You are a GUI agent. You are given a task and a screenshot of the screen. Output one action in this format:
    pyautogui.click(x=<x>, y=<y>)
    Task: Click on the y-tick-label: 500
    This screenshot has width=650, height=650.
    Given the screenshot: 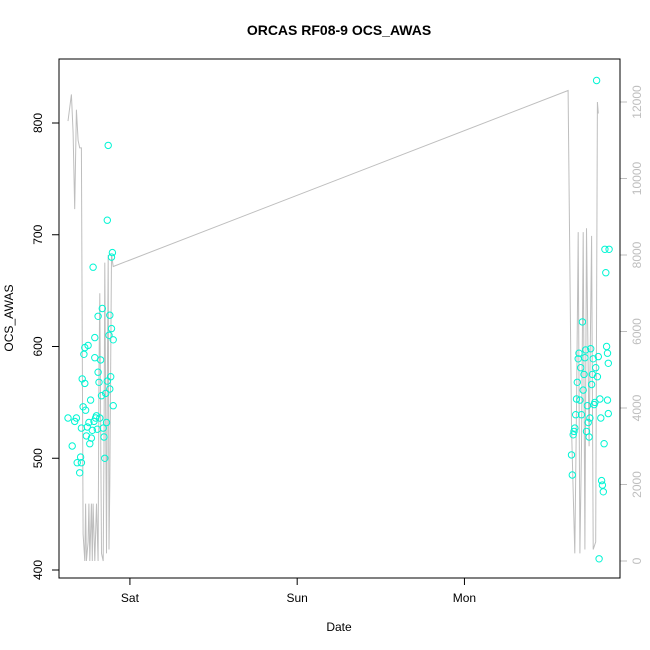 What is the action you would take?
    pyautogui.click(x=38, y=458)
    